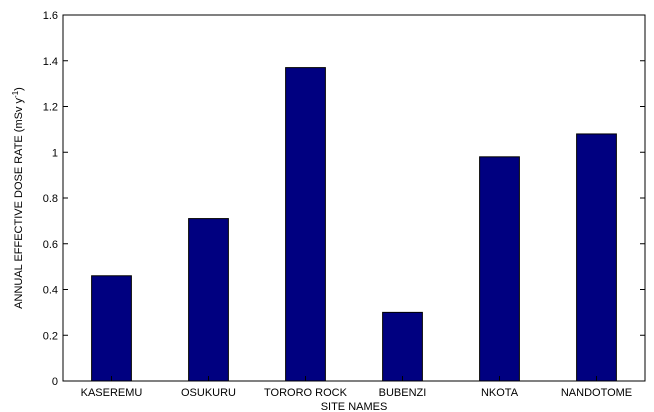  I want to click on y-axis-title-main: ANNUAL EFFECTIVE DOSE RATE (mSv y, so click(19, 202).